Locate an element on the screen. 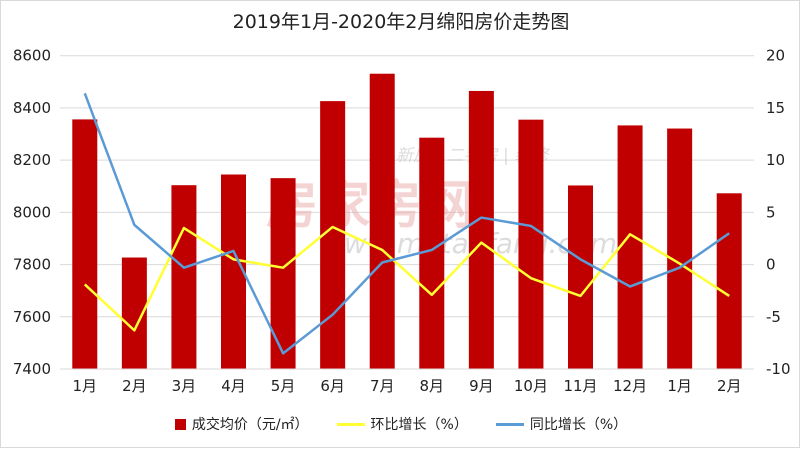 The height and width of the screenshot is (449, 800). legend: 成交均价（元/㎡） 环比增长（%） 同比增长（%） is located at coordinates (400, 424).